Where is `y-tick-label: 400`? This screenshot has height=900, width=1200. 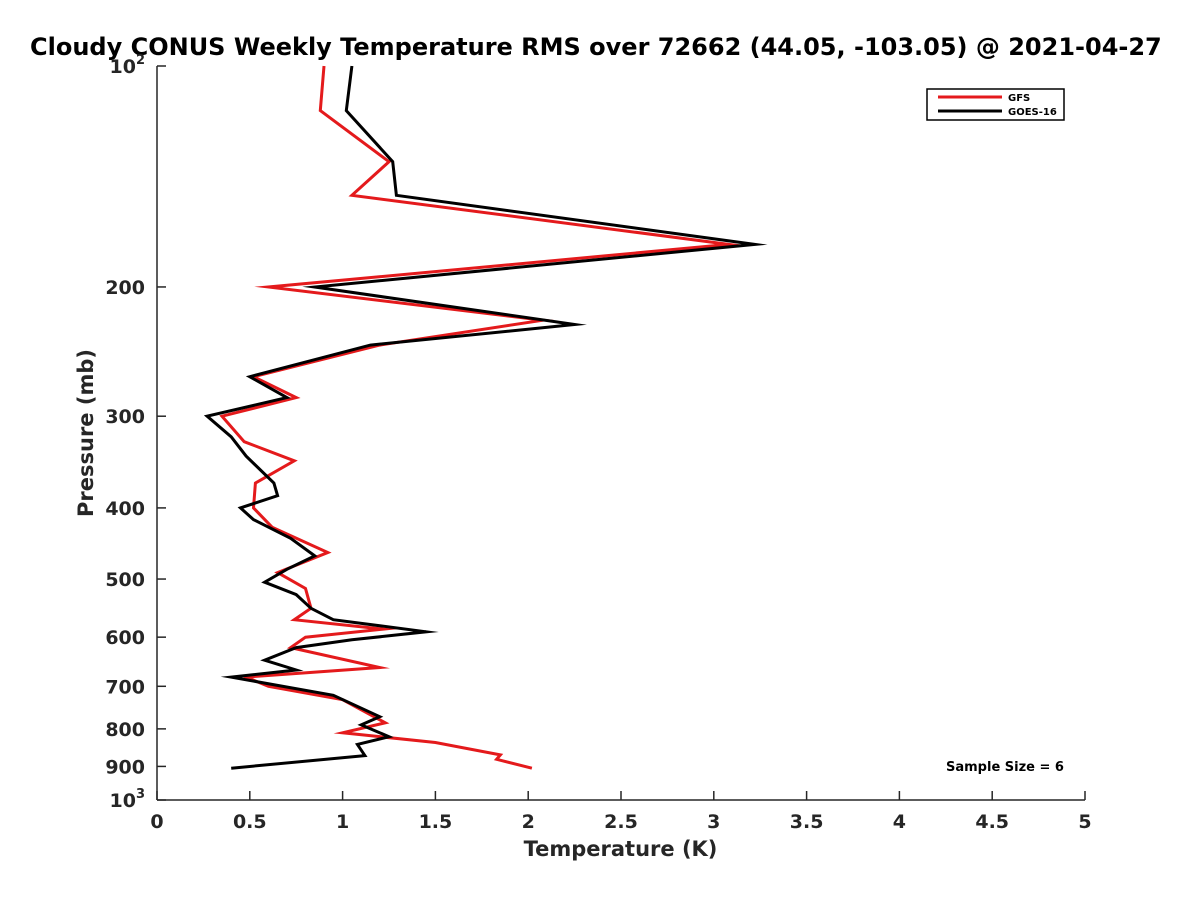
y-tick-label: 400 is located at coordinates (125, 509).